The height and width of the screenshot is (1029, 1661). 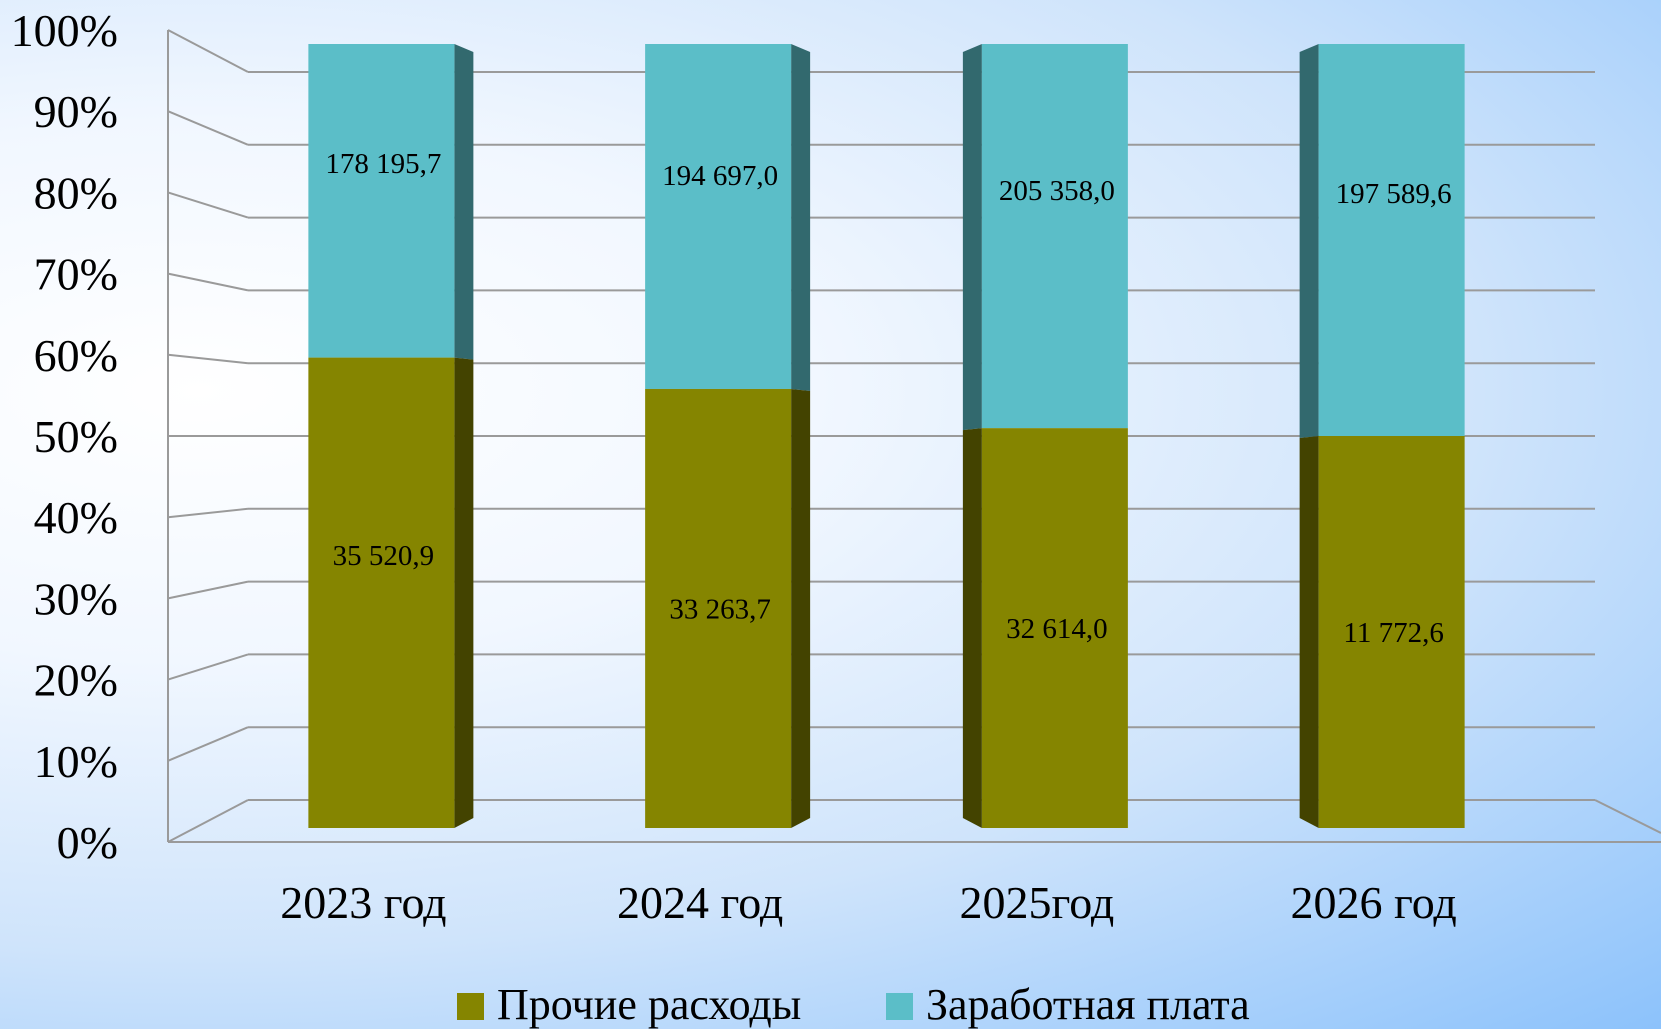 I want to click on legend-label: Заработная плата, so click(x=1088, y=1004).